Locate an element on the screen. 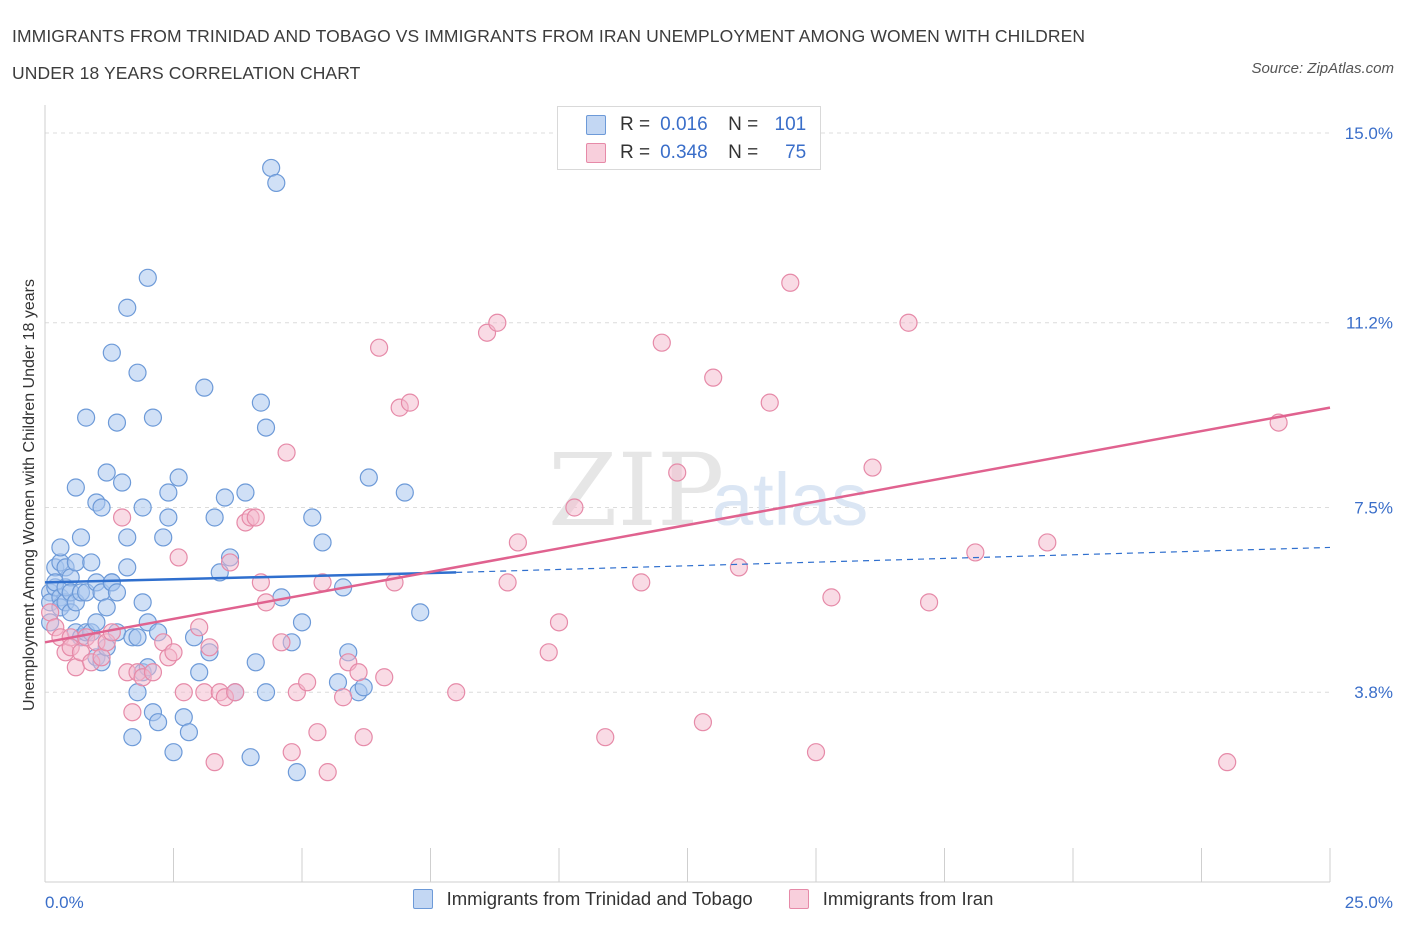 This screenshot has width=1406, height=930. y-tick-label: 15.0% is located at coordinates (1369, 133).